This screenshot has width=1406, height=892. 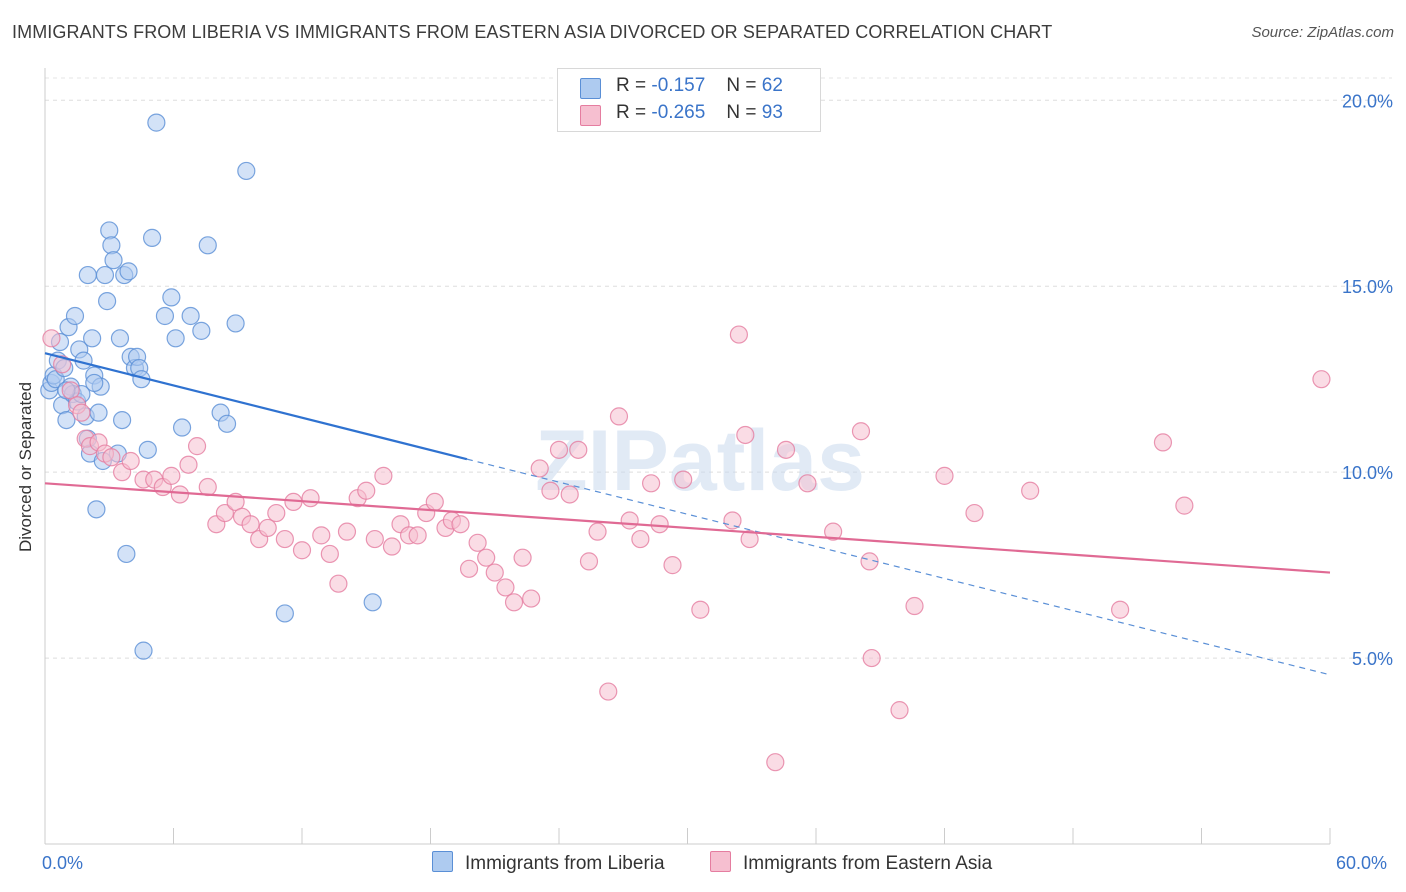 I want to click on source-label: Source: ZipAtlas.com, so click(x=1322, y=32).